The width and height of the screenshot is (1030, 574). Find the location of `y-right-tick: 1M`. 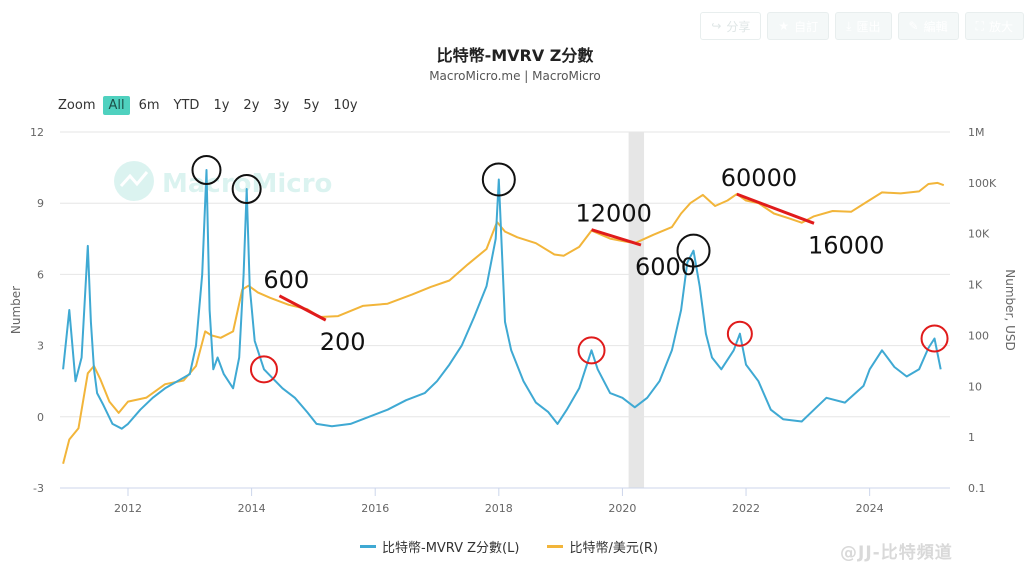

y-right-tick: 1M is located at coordinates (976, 132).